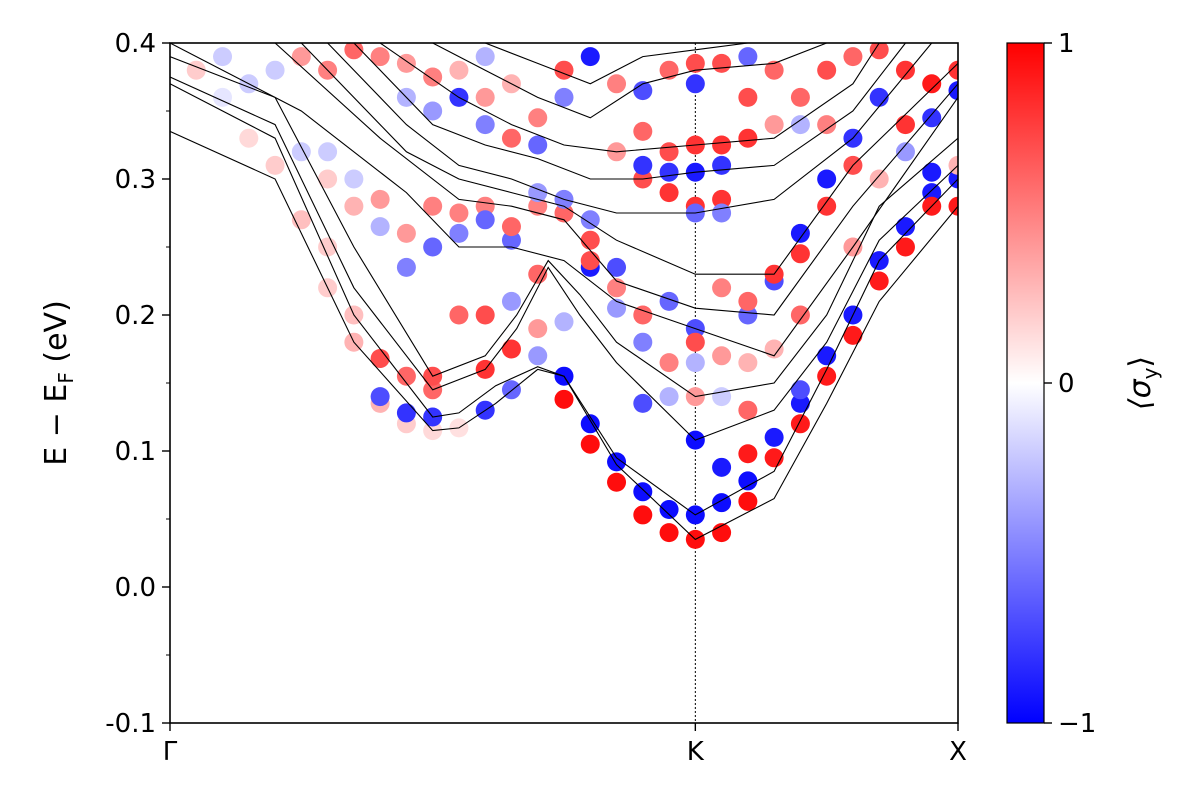 The width and height of the screenshot is (1200, 800). What do you see at coordinates (135, 452) in the screenshot?
I see `y-tick-label: 0.1` at bounding box center [135, 452].